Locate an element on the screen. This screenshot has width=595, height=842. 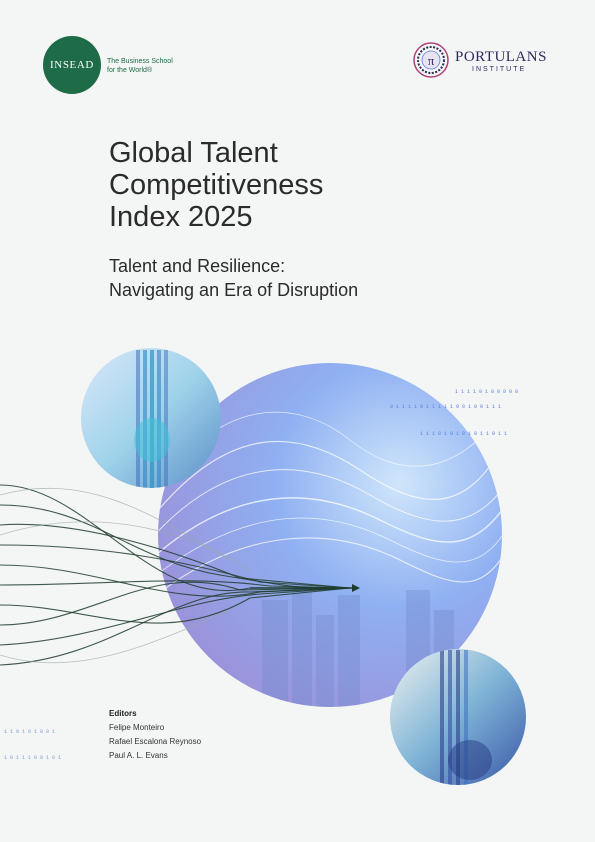
binary-left1: 1 1 0 1 0 1 0 0 1 is located at coordinates (29, 732).